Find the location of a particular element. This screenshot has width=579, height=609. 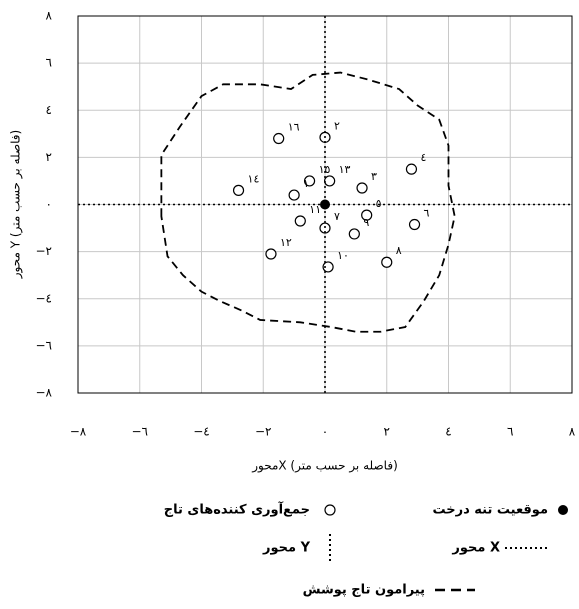

y-tick-label: ٠ is located at coordinates (49, 204).